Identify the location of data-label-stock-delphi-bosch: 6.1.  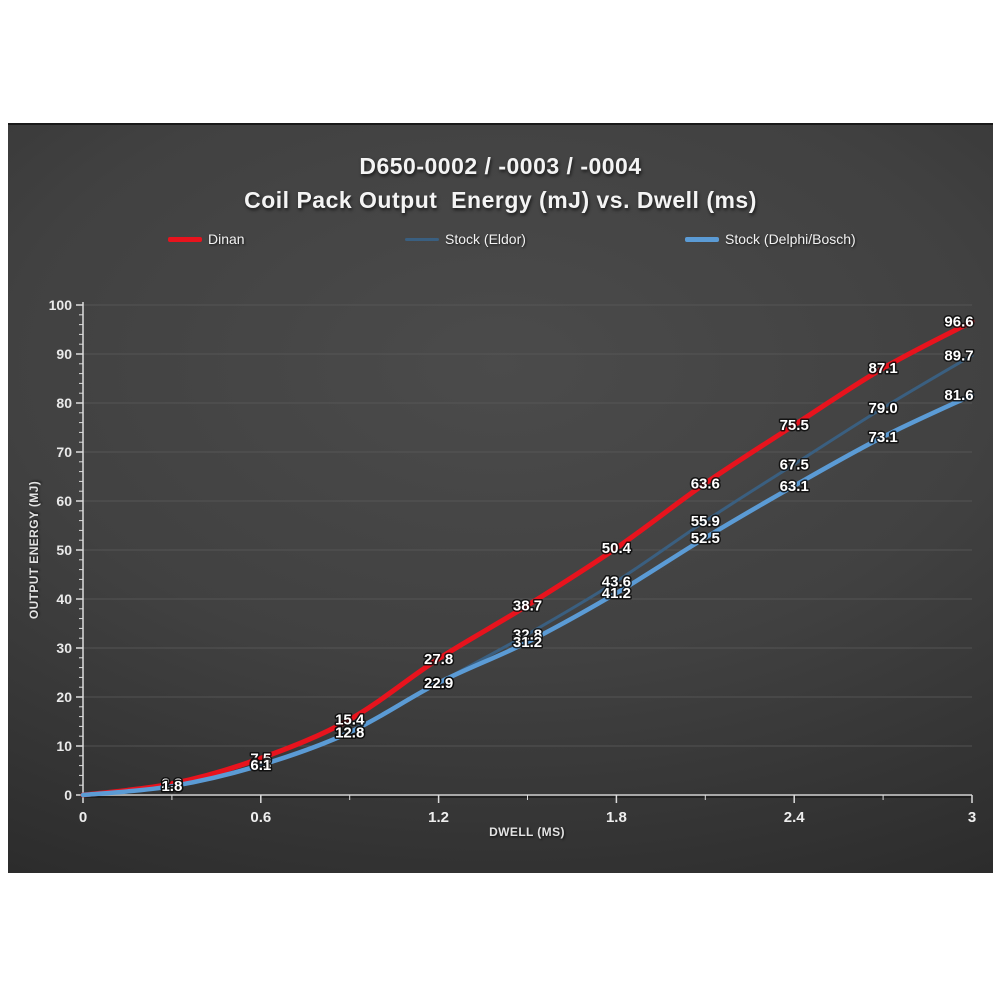
(260, 765).